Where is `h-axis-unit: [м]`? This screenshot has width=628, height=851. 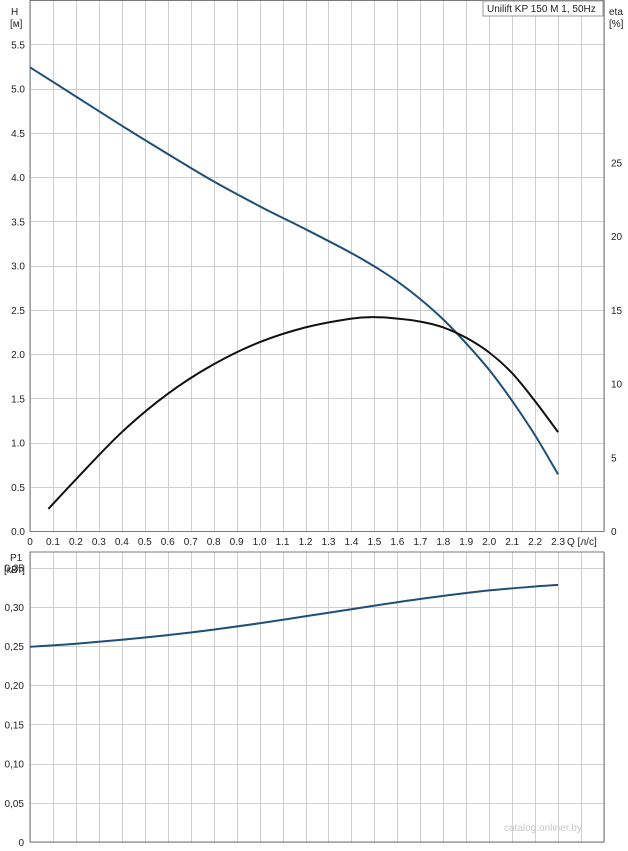
h-axis-unit: [м] is located at coordinates (16, 24).